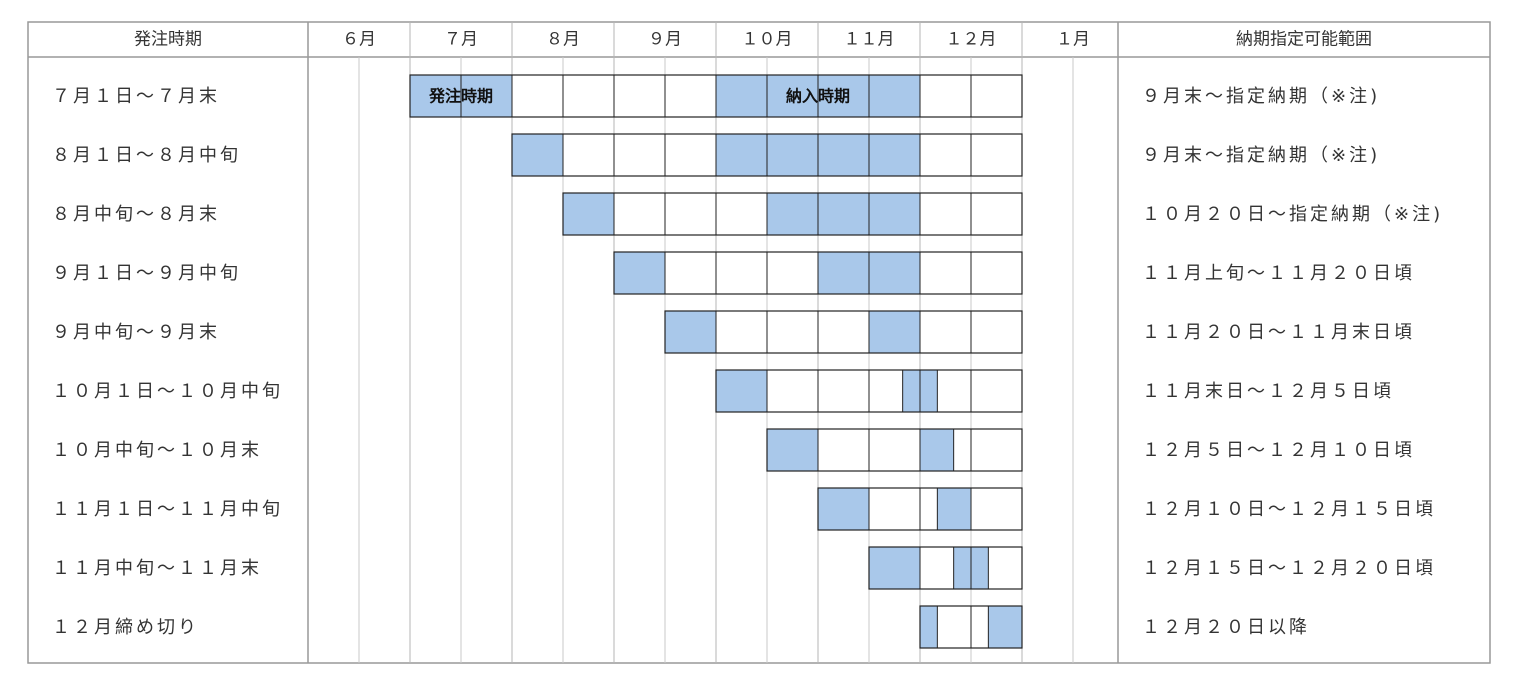 Image resolution: width=1523 pixels, height=695 pixels. Describe the element at coordinates (146, 155) in the screenshot. I see `row-label: ８月１日～８月中旬` at that location.